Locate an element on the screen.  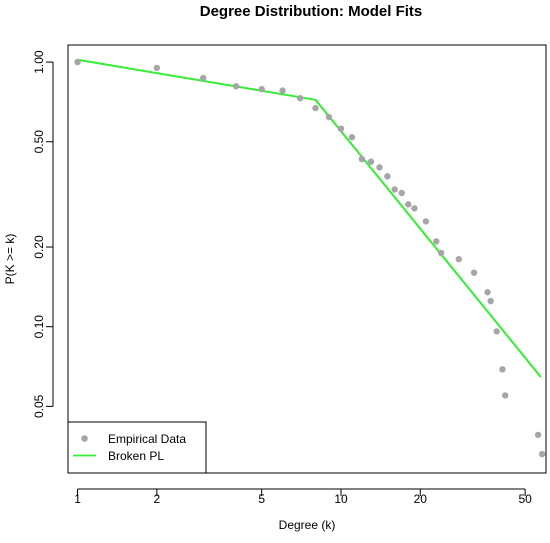
x-tick-label: 10 is located at coordinates (341, 499).